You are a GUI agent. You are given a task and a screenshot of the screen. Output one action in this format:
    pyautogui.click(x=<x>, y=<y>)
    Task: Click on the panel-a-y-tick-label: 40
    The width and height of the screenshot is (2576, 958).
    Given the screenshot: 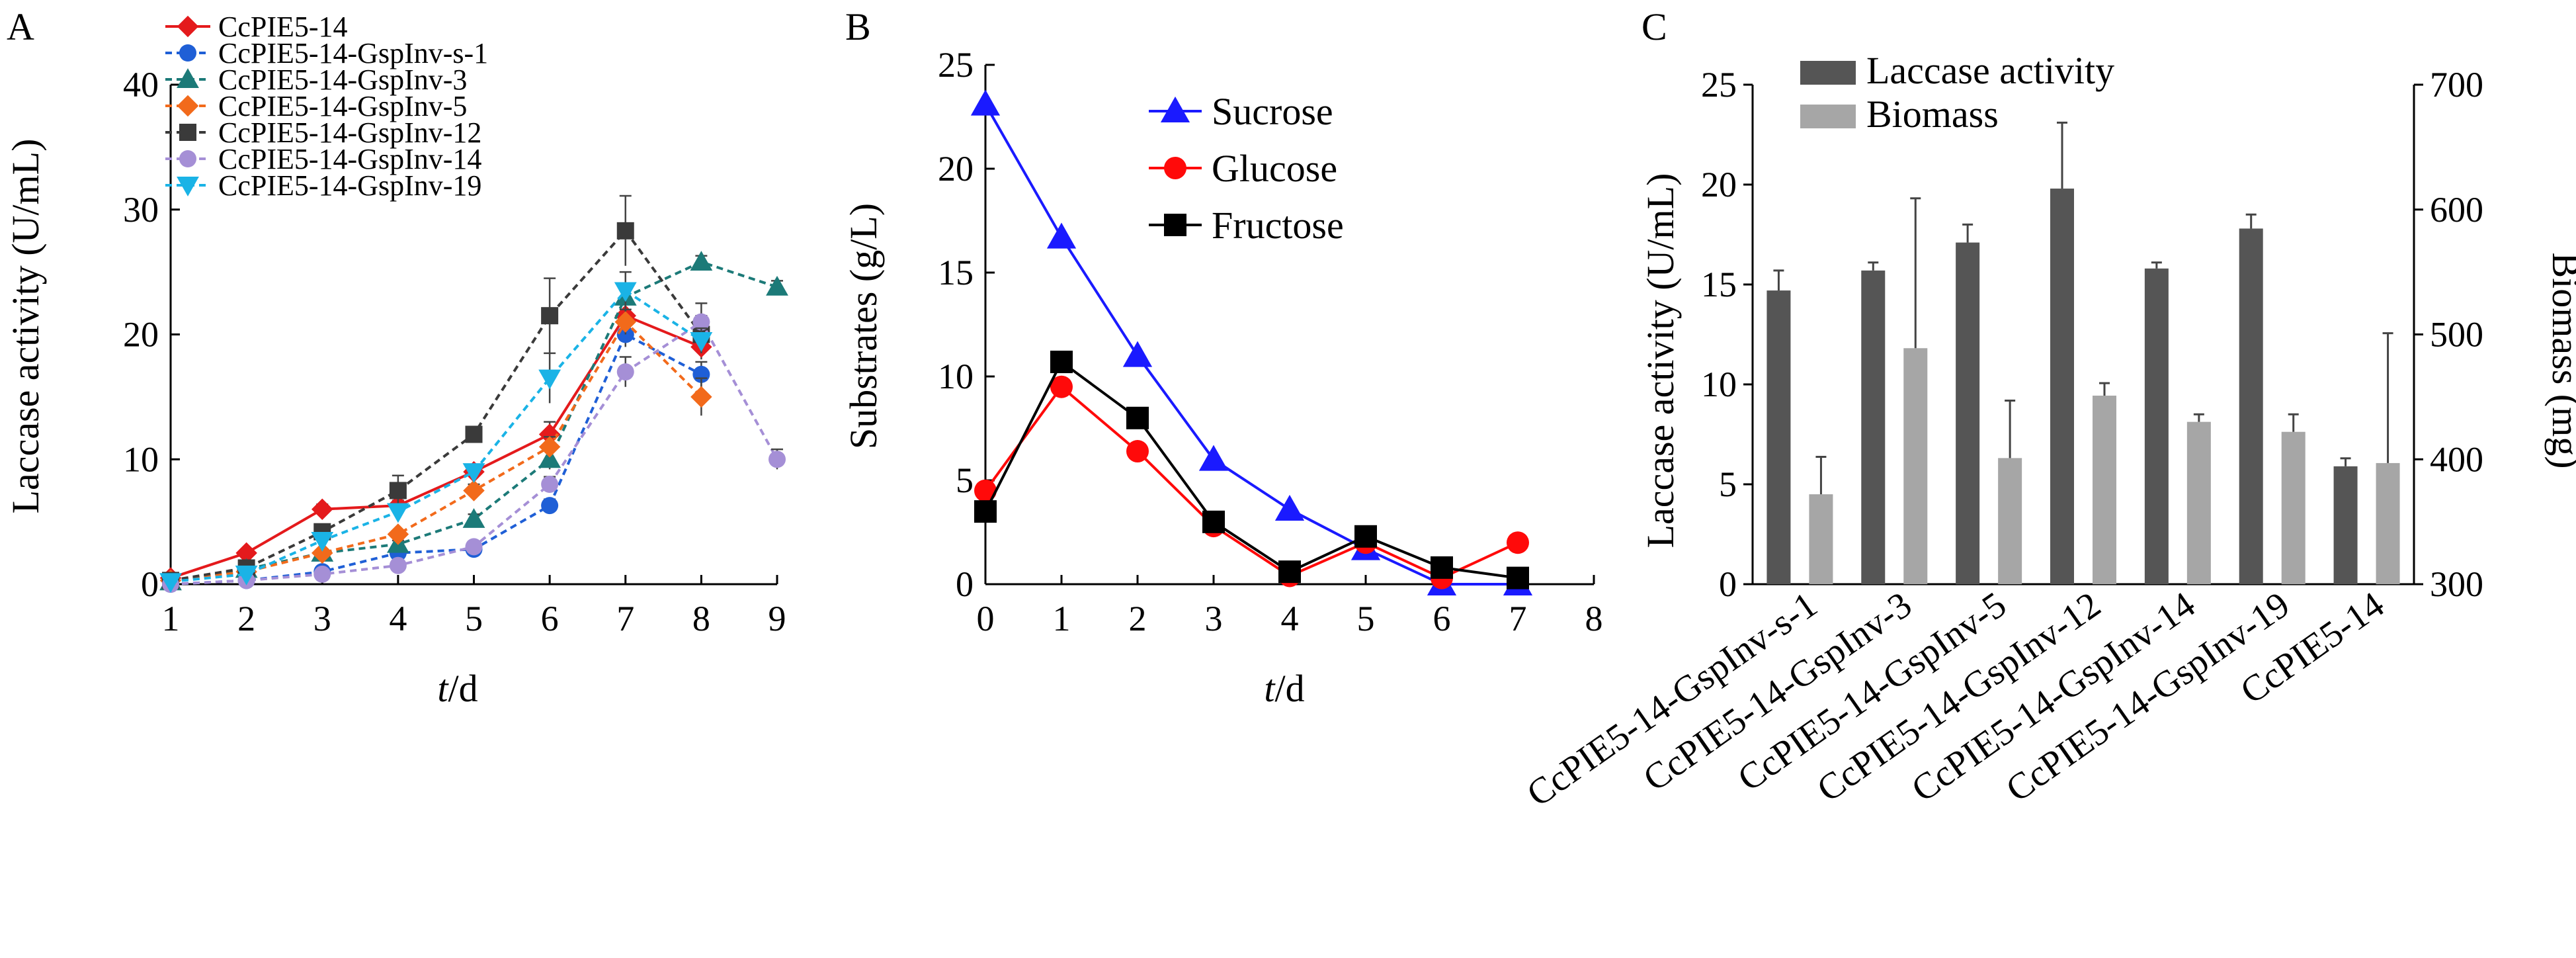 What is the action you would take?
    pyautogui.click(x=141, y=85)
    